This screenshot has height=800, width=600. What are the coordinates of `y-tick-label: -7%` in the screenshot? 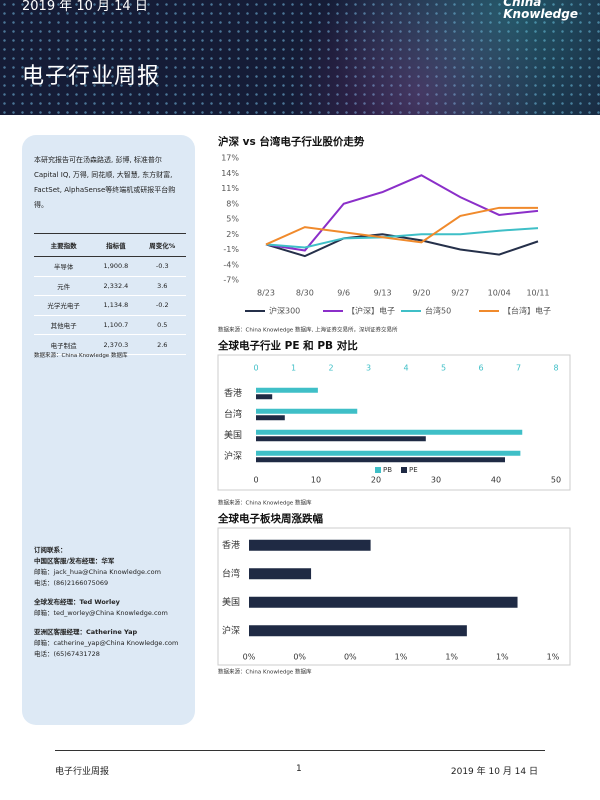 It's located at (231, 280).